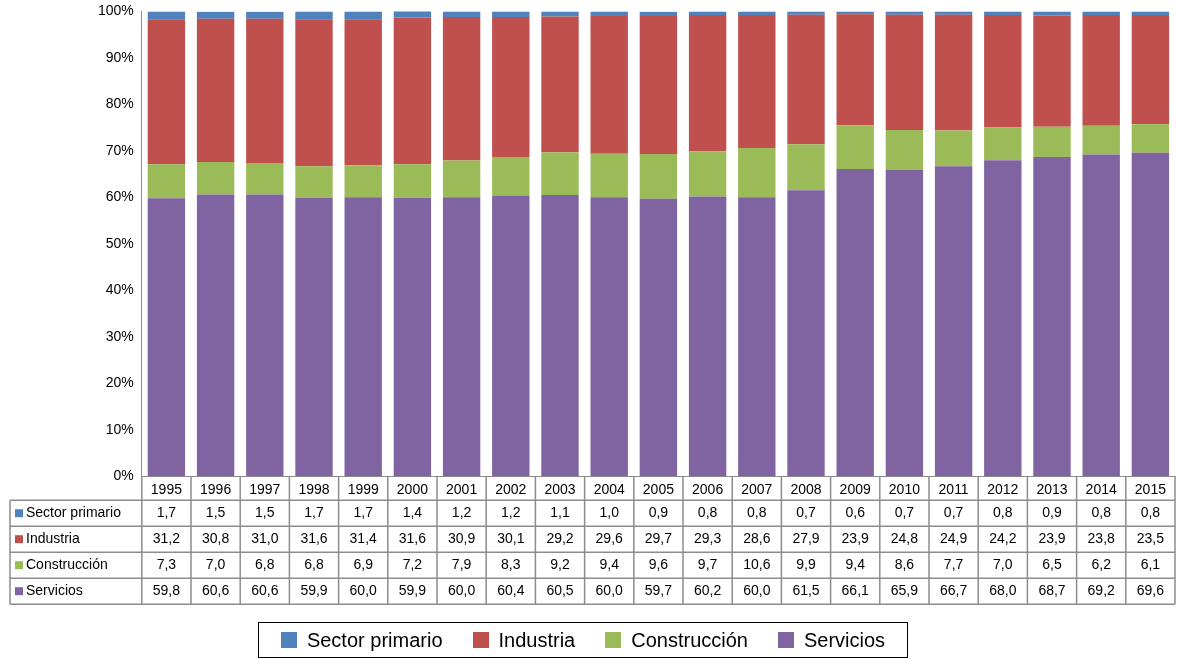  What do you see at coordinates (953, 590) in the screenshot?
I see `data-label: 66,7` at bounding box center [953, 590].